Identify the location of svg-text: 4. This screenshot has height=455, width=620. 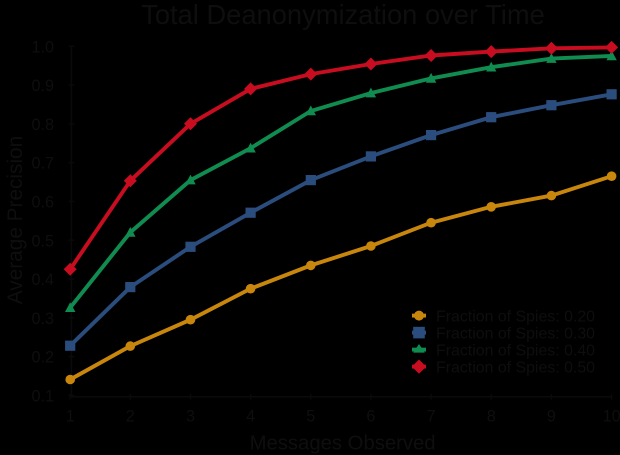
(250, 417).